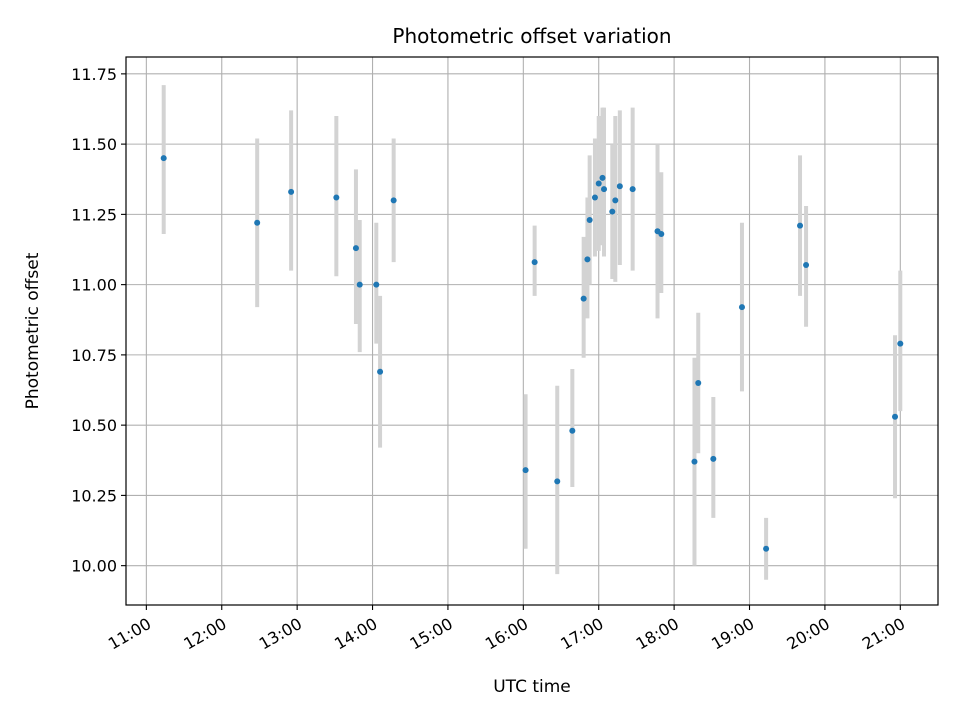  I want to click on x-tick-label: 19:00, so click(732, 634).